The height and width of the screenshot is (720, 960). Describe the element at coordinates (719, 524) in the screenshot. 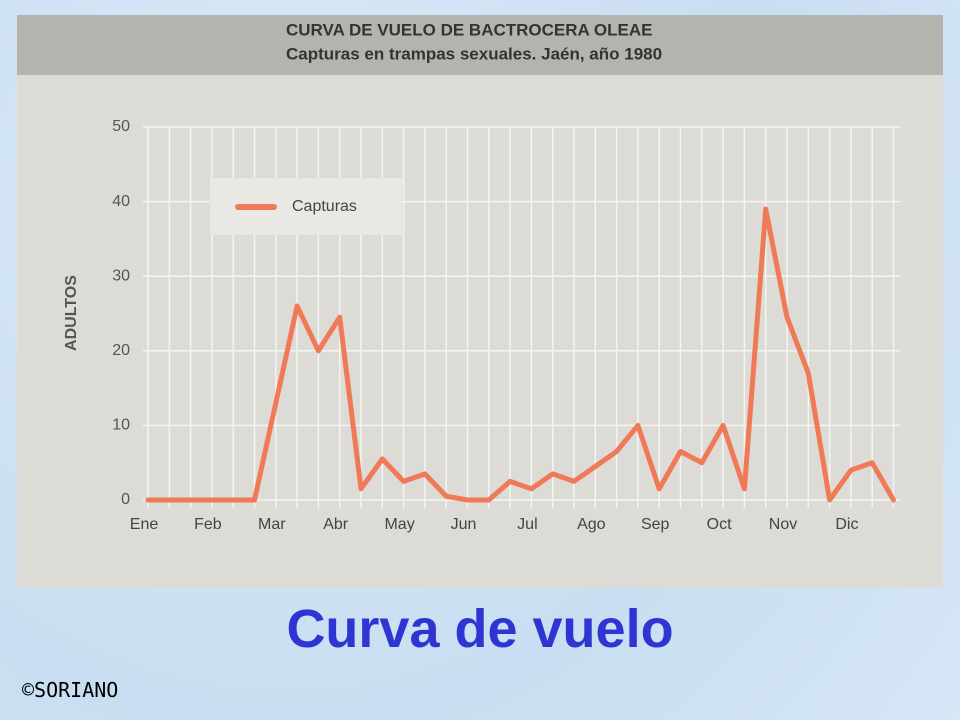

I see `x-tick-label: Oct` at that location.